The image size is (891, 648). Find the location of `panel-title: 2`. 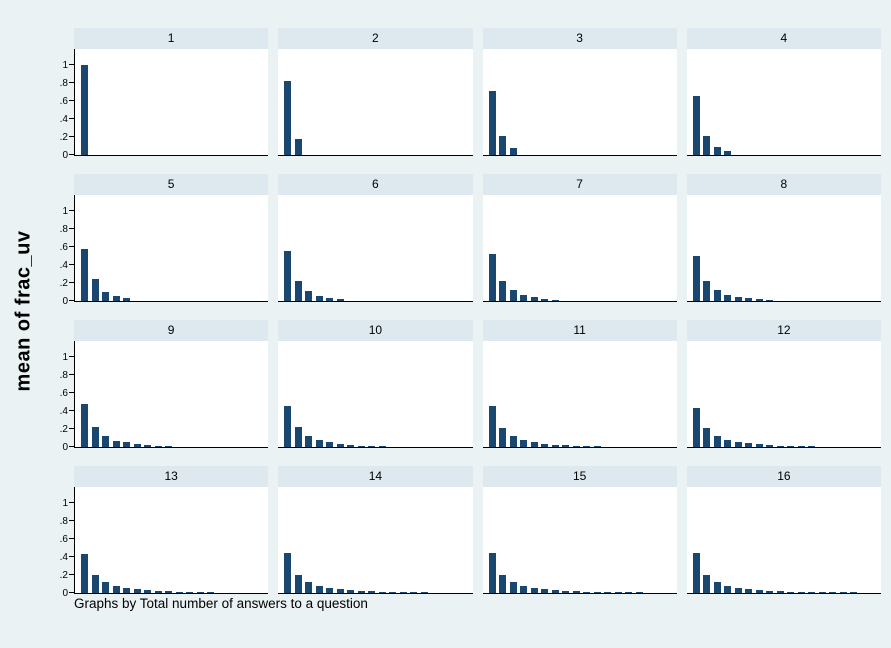

panel-title: 2 is located at coordinates (375, 38).